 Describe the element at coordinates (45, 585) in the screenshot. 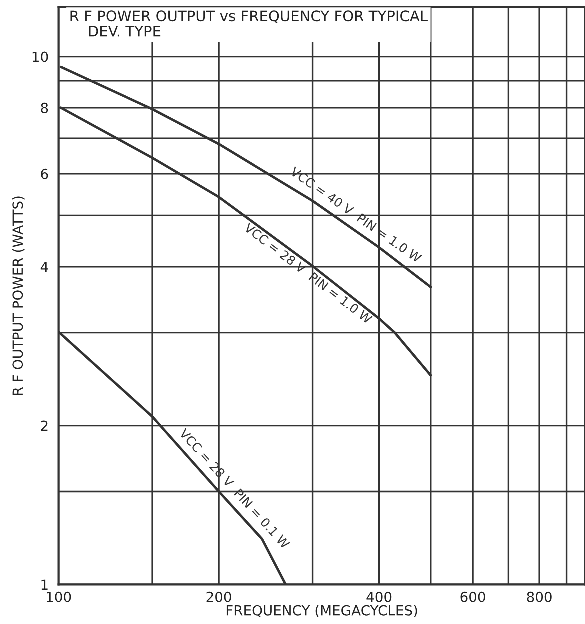

I see `y-tick-label: 1` at that location.